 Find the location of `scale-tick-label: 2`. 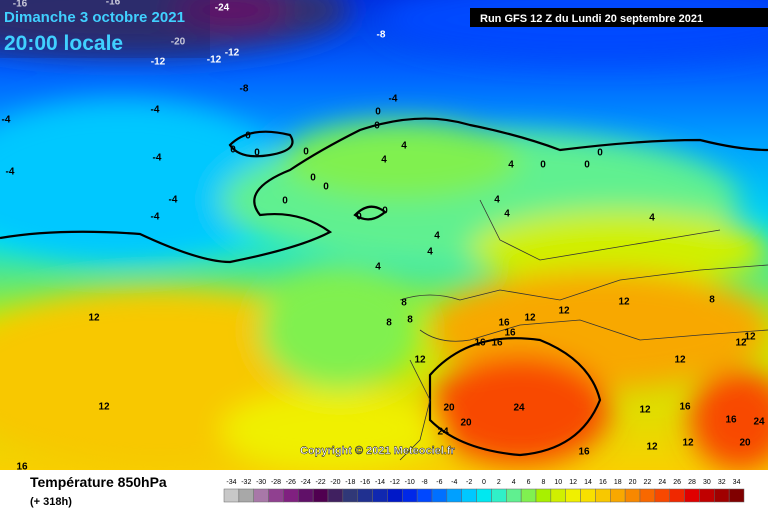

scale-tick-label: 2 is located at coordinates (499, 482).